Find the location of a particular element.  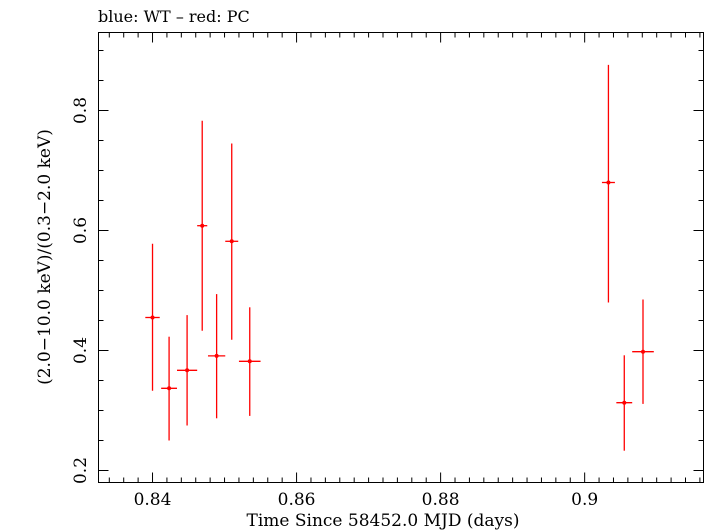

y-tick-label: 0.2 is located at coordinates (81, 470).